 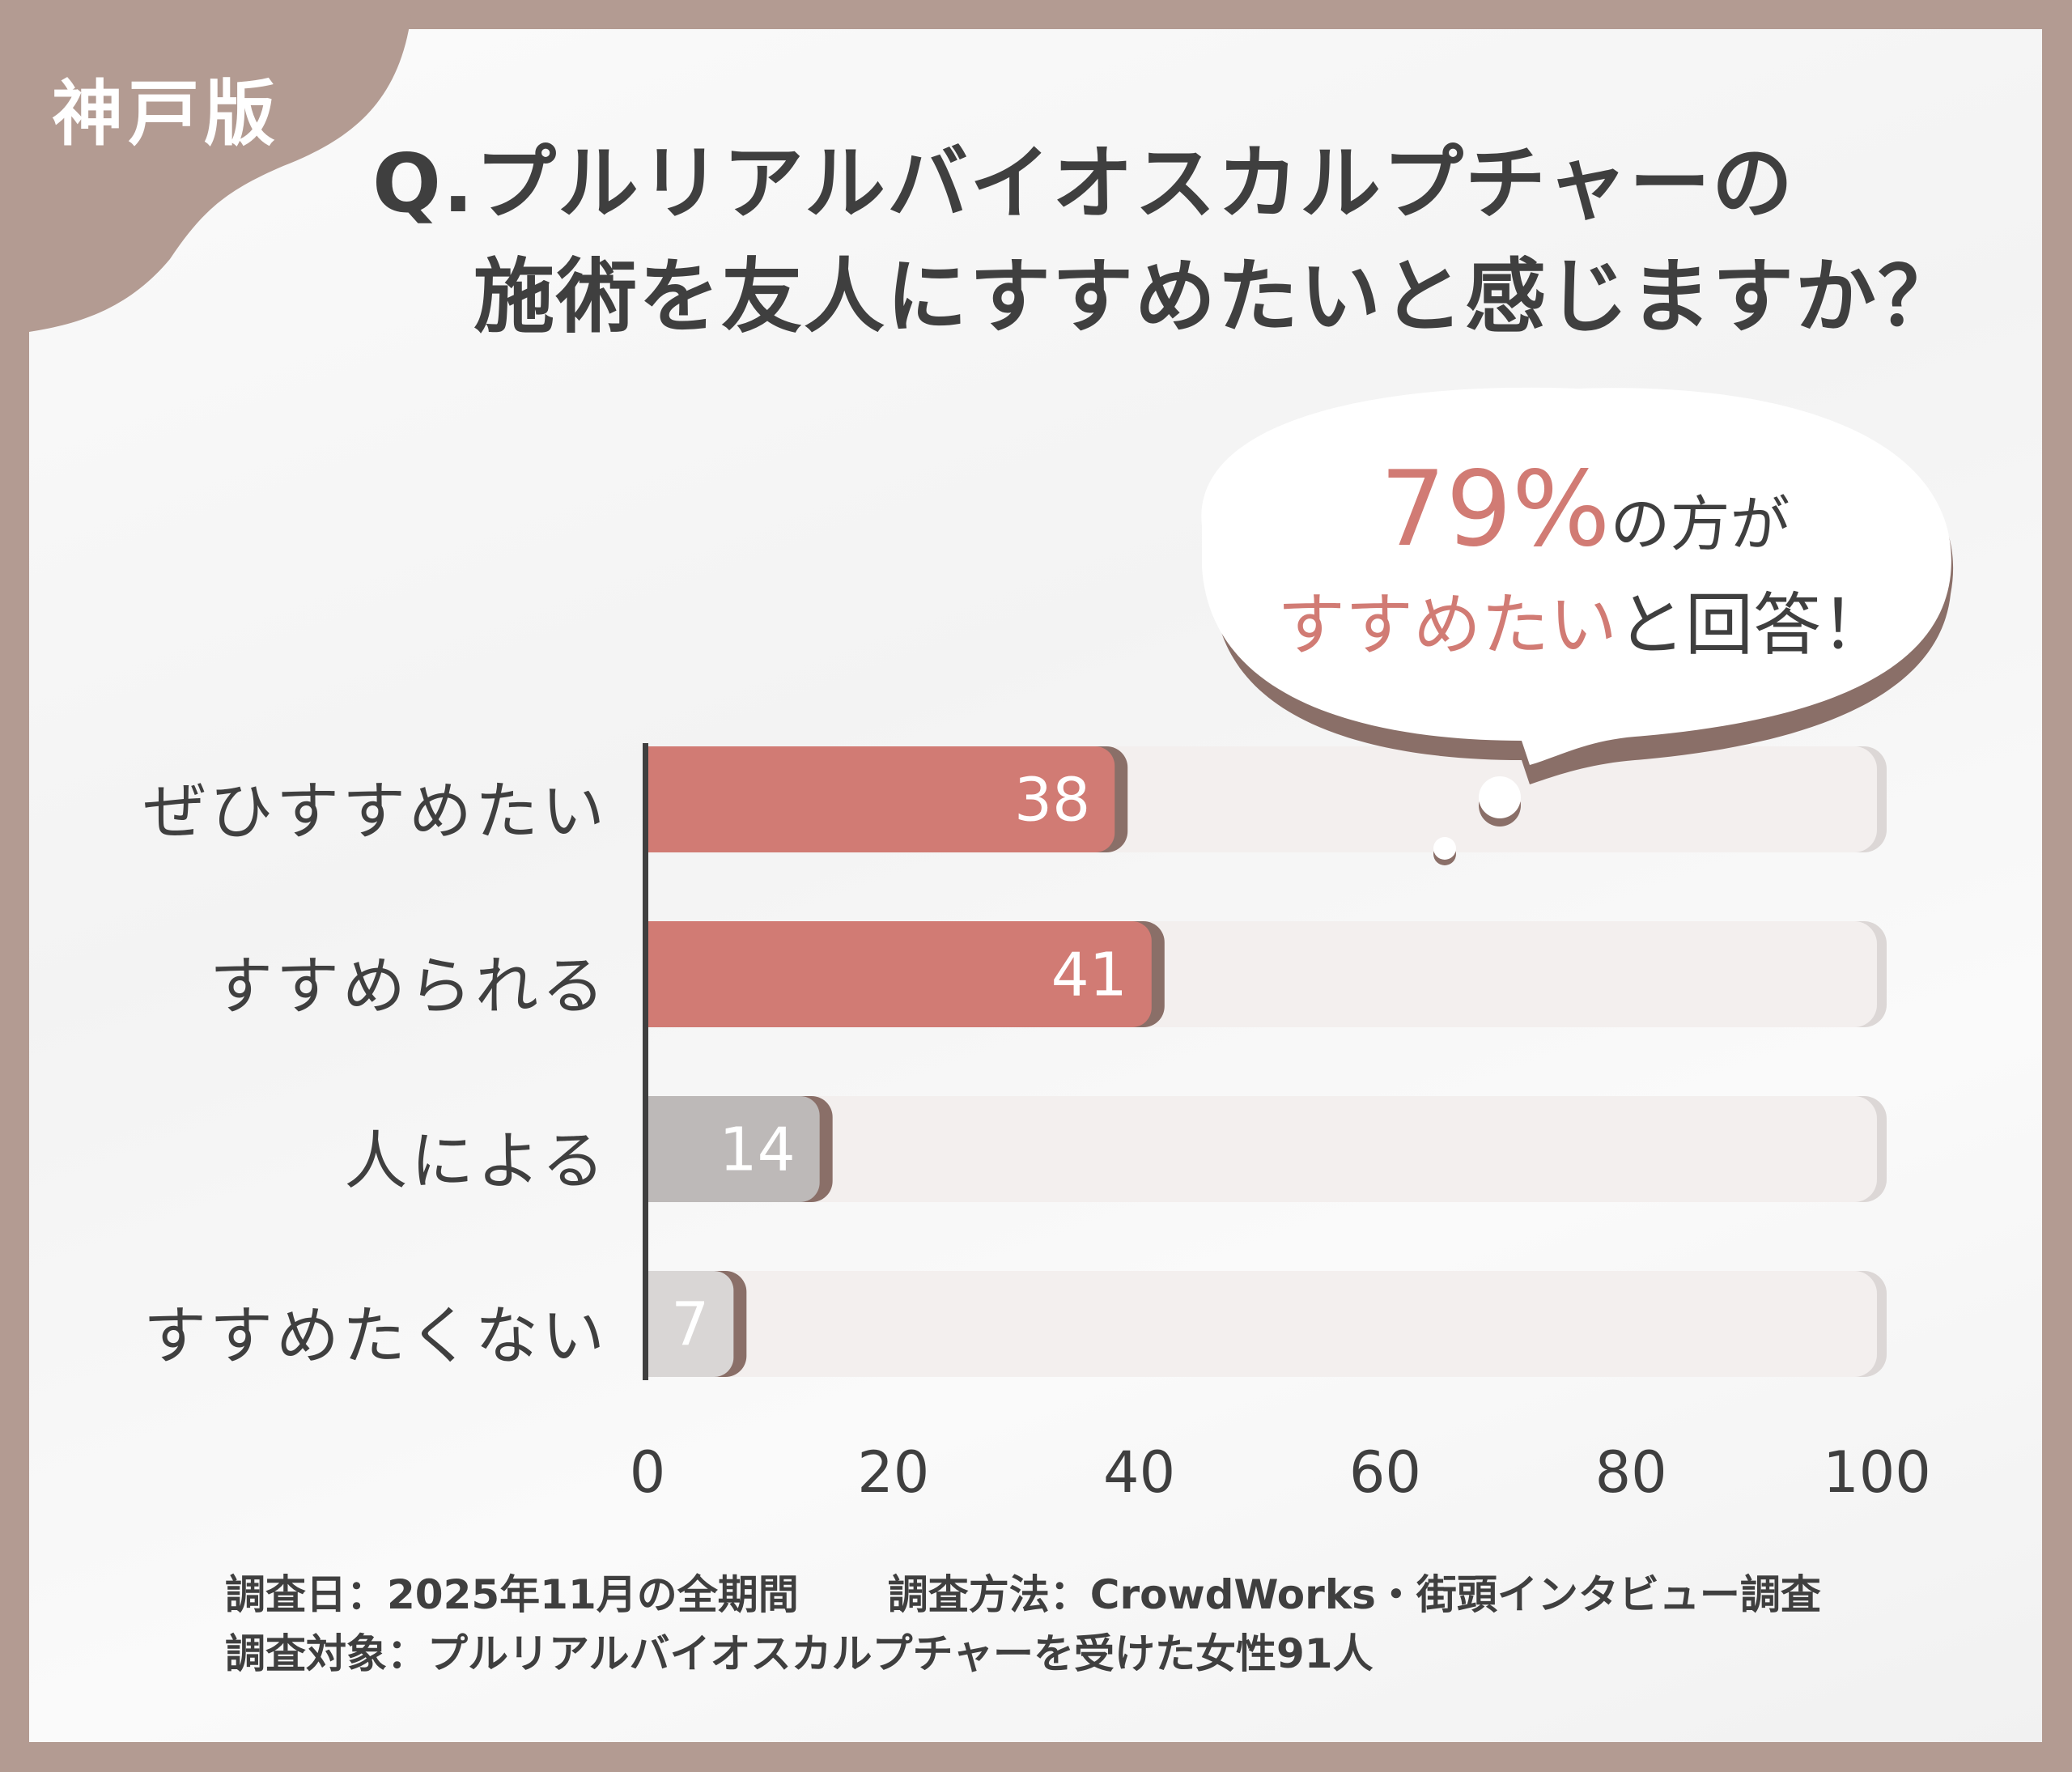 What do you see at coordinates (1216, 296) in the screenshot?
I see `title-line-2: 施術を友人にすすめたいと感じますか？` at bounding box center [1216, 296].